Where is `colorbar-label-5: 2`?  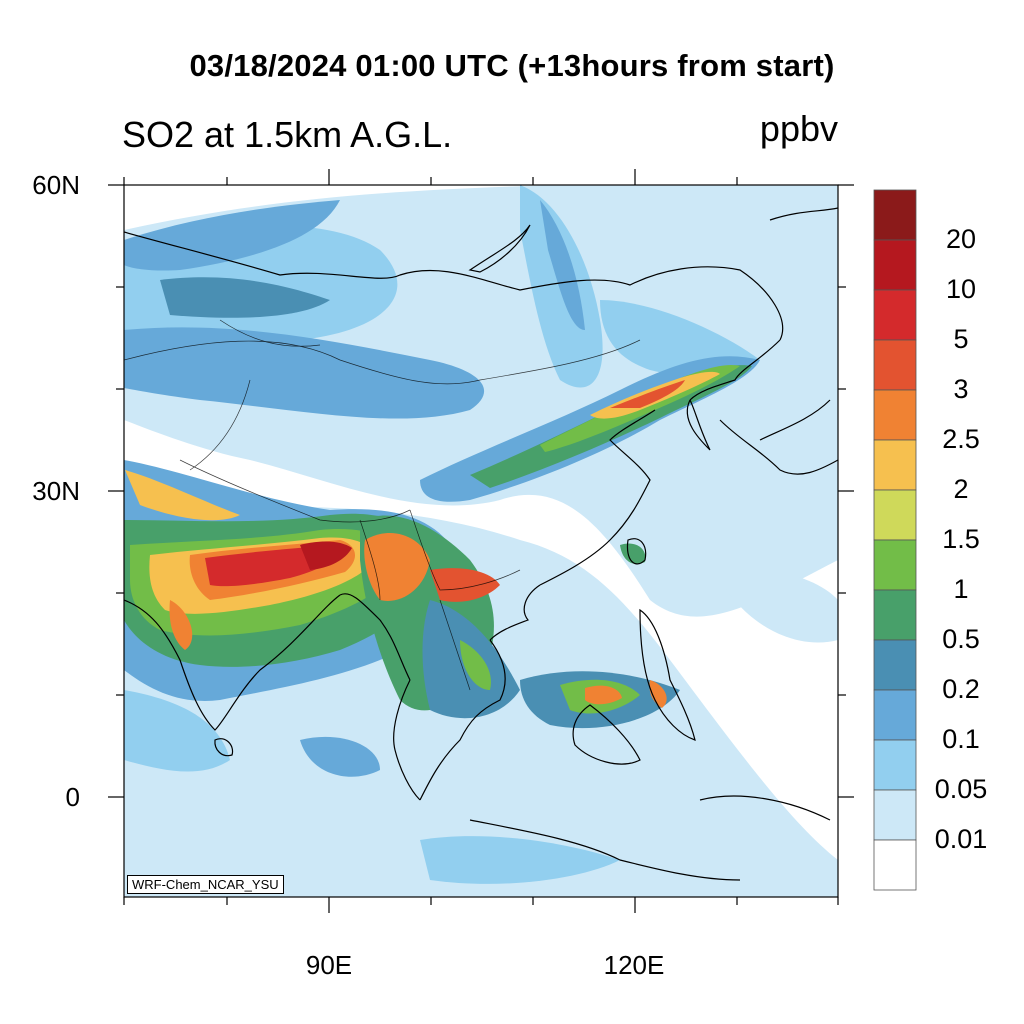
colorbar-label-5: 2 is located at coordinates (961, 489).